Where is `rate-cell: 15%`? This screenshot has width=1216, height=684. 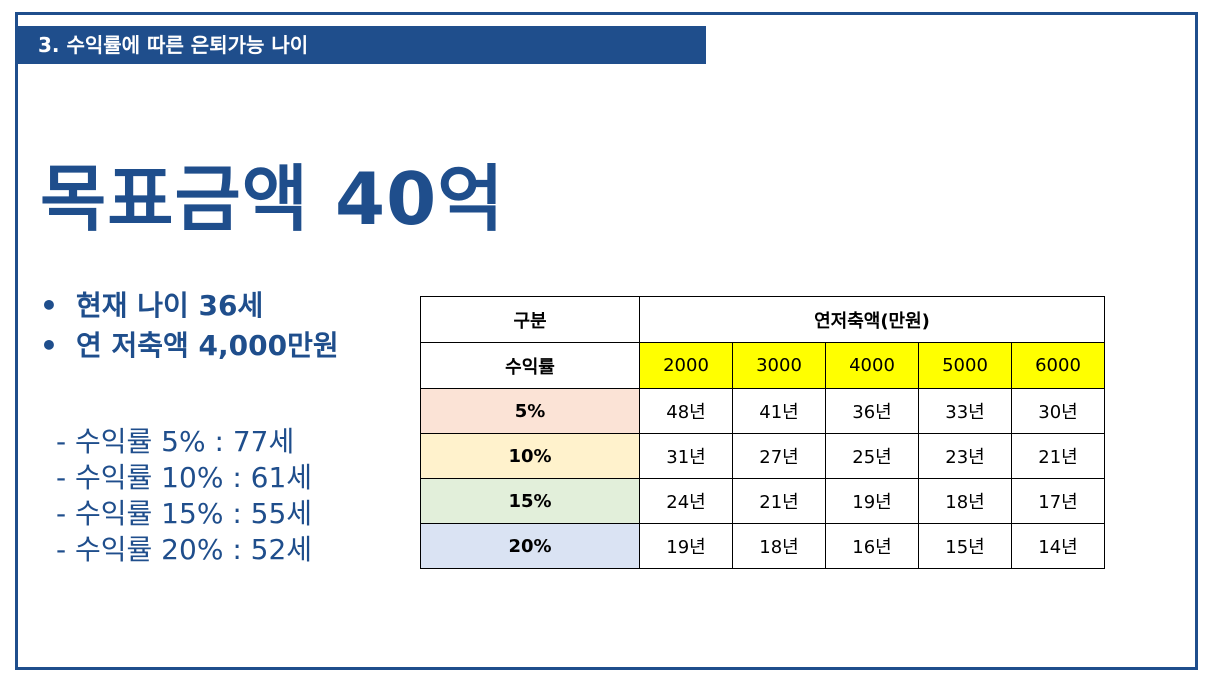
rate-cell: 15% is located at coordinates (530, 501).